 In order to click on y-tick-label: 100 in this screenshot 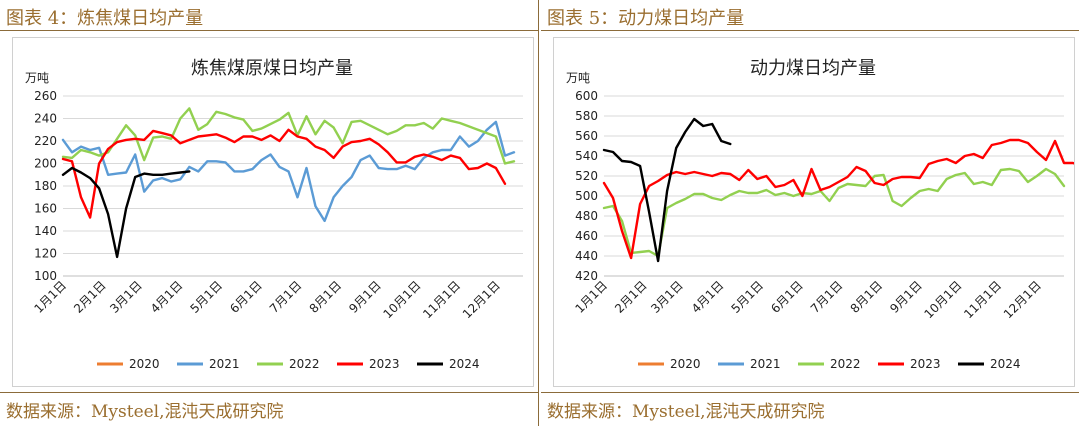, I will do `click(45, 276)`.